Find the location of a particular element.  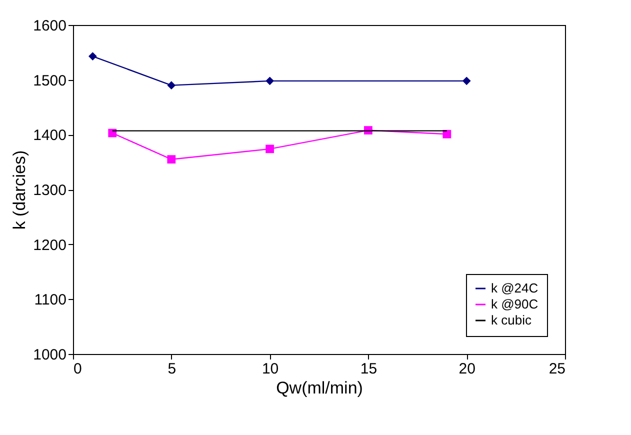

y-tick-label: 1200 is located at coordinates (49, 245).